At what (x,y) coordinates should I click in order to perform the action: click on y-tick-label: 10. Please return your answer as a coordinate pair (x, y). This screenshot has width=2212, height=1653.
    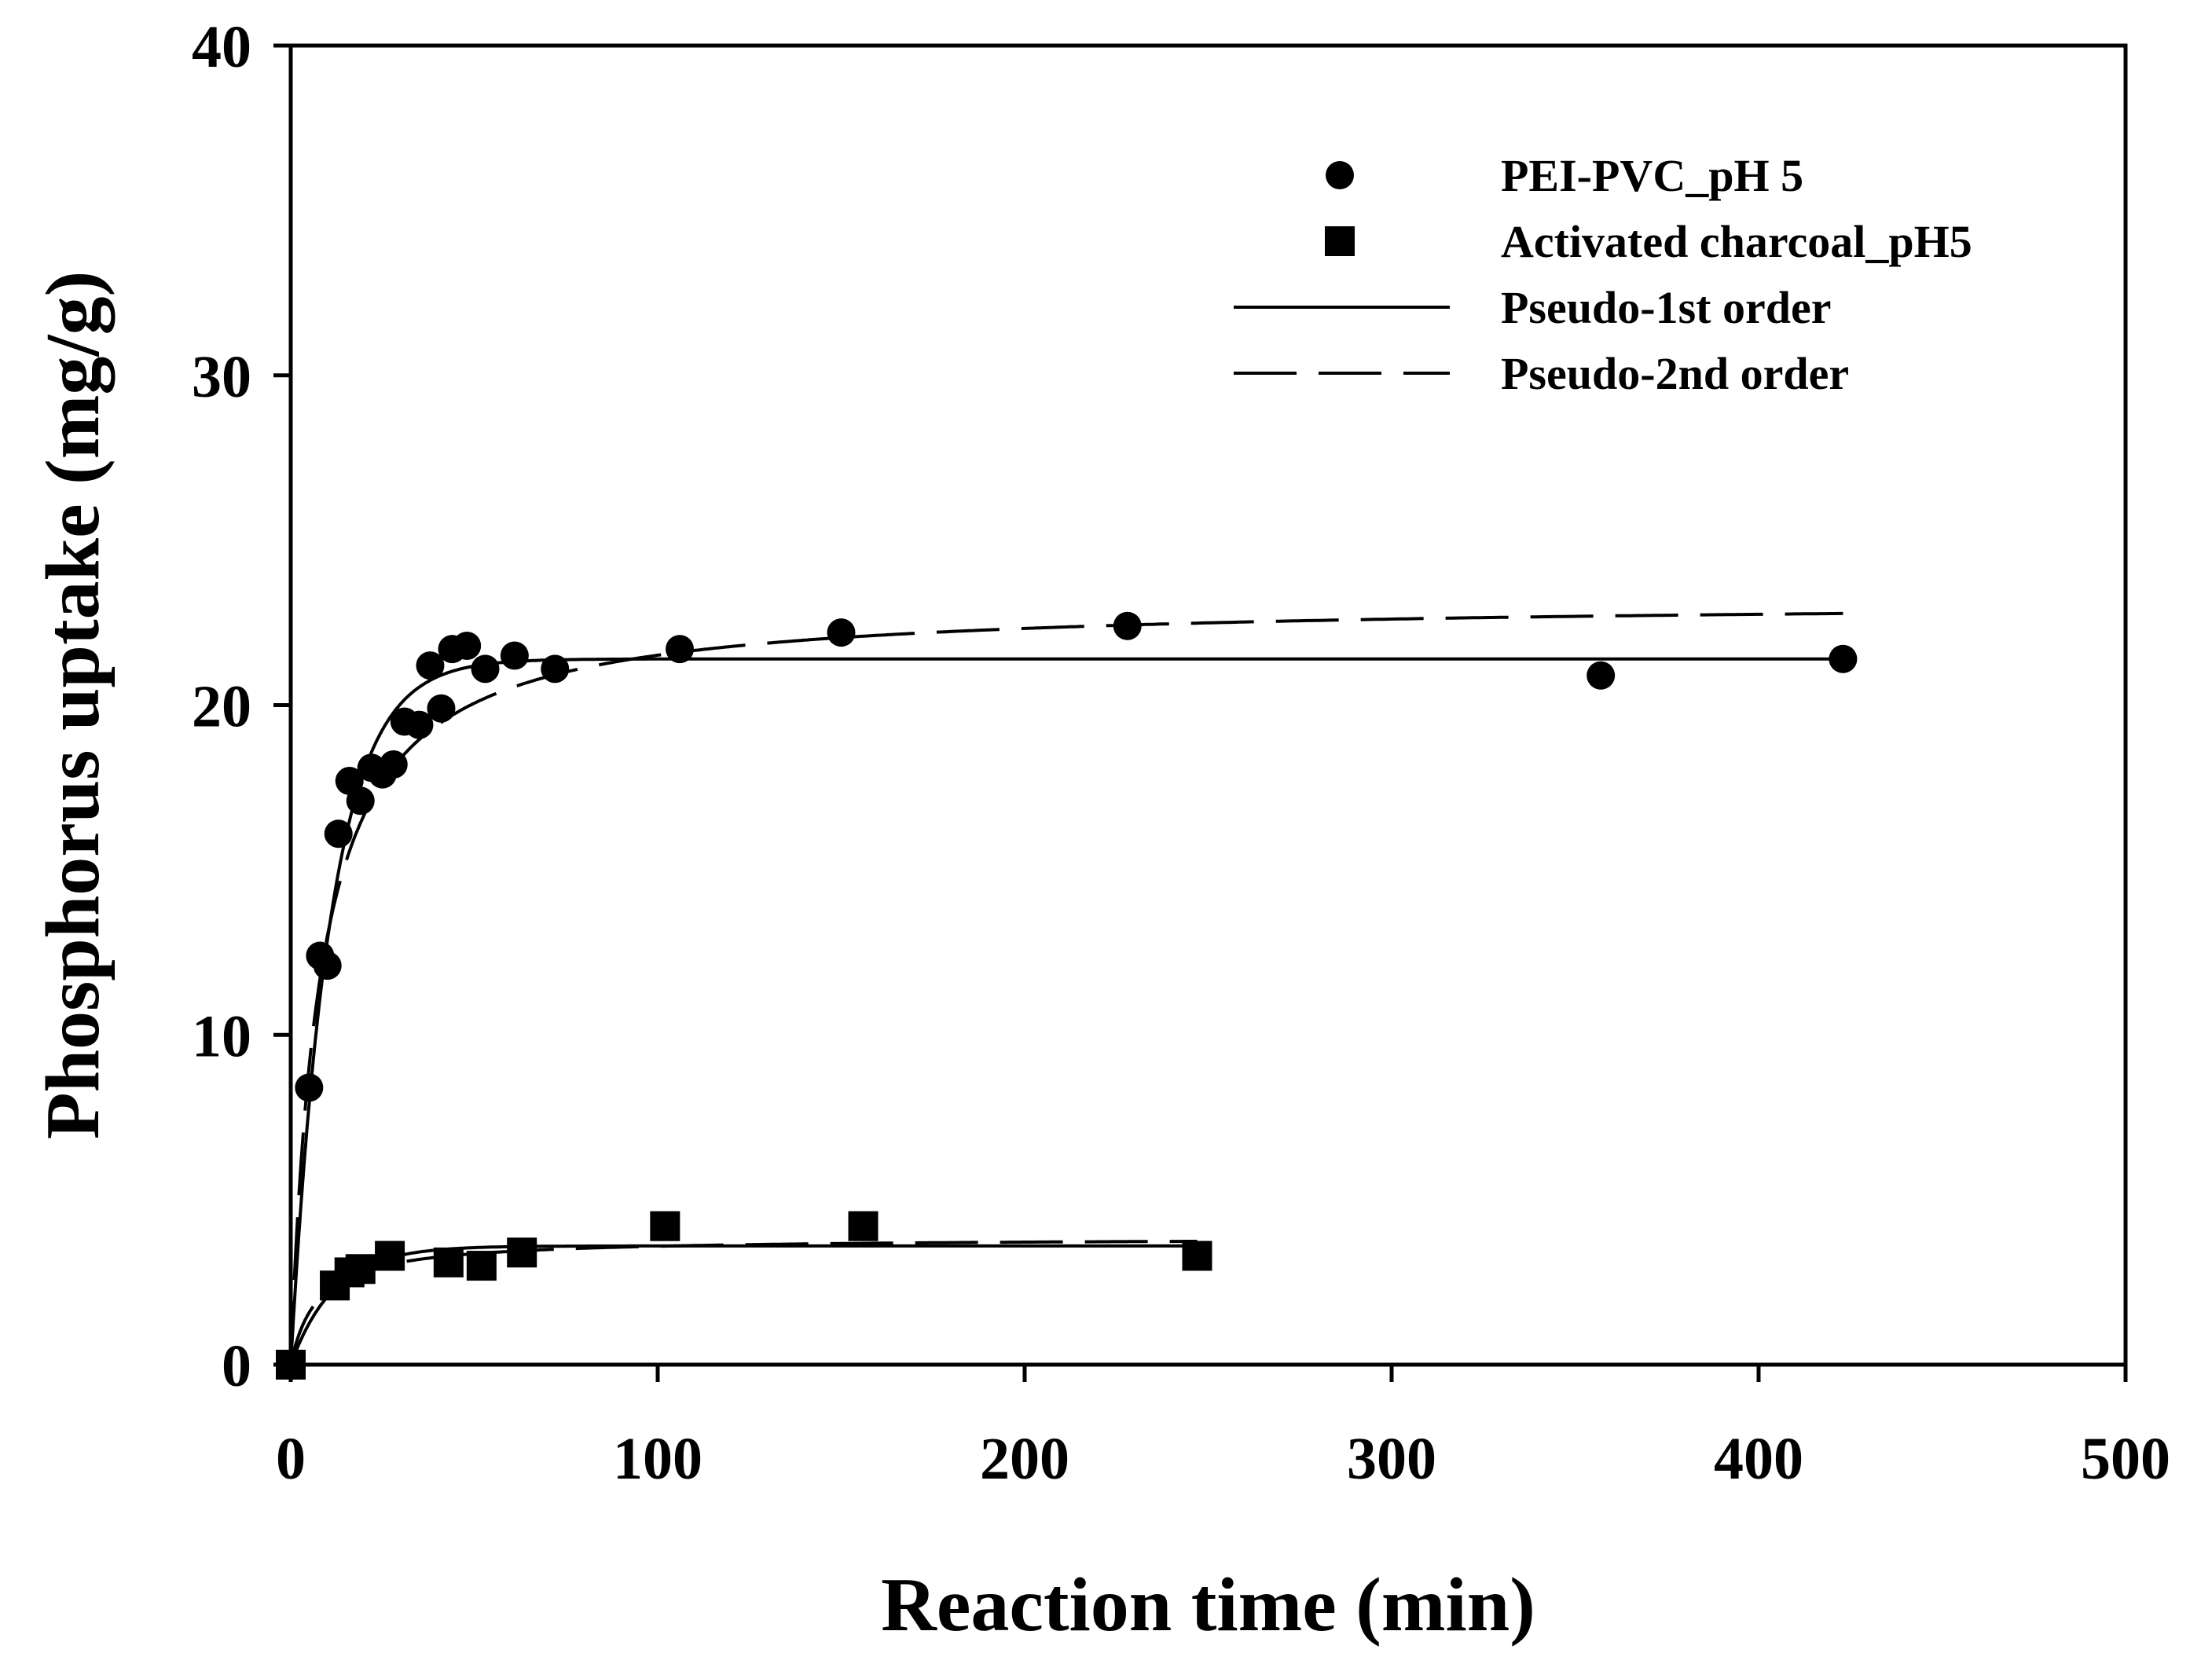
    Looking at the image, I should click on (221, 1036).